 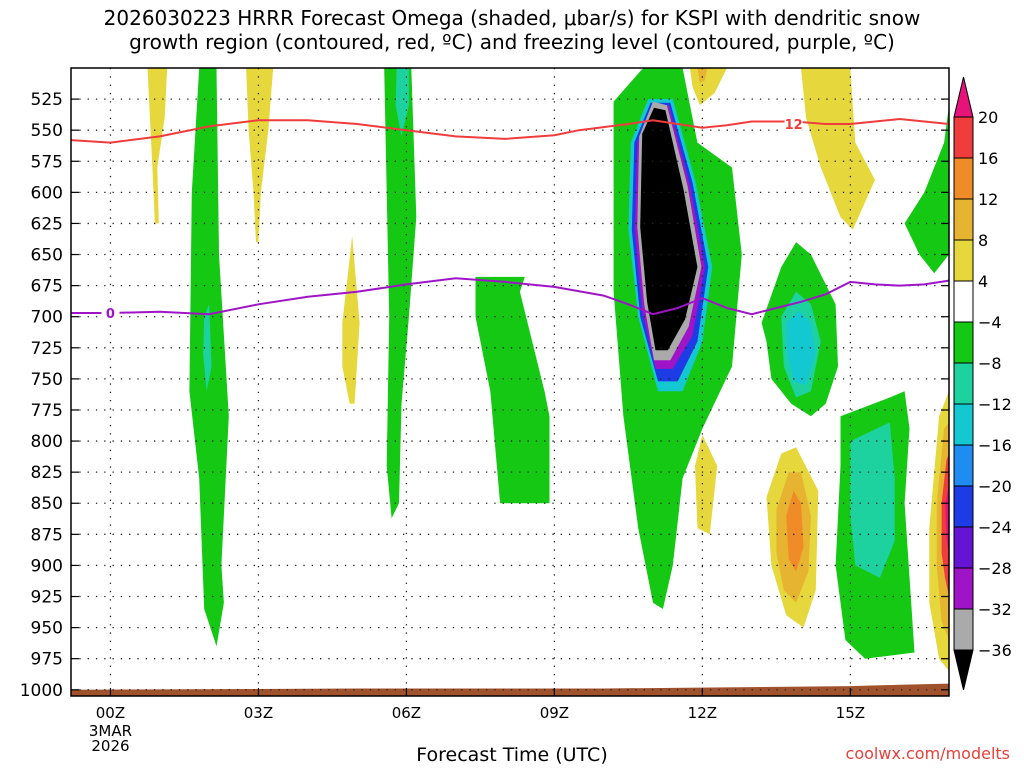 I want to click on omega-region-yellow-streak-05z, so click(x=351, y=319).